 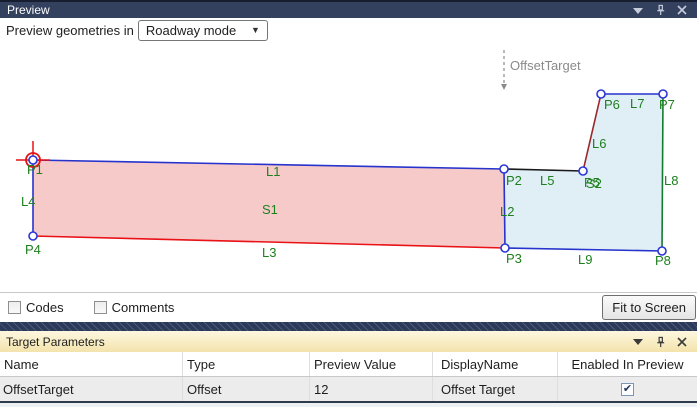 I want to click on line-L6, so click(x=592, y=132).